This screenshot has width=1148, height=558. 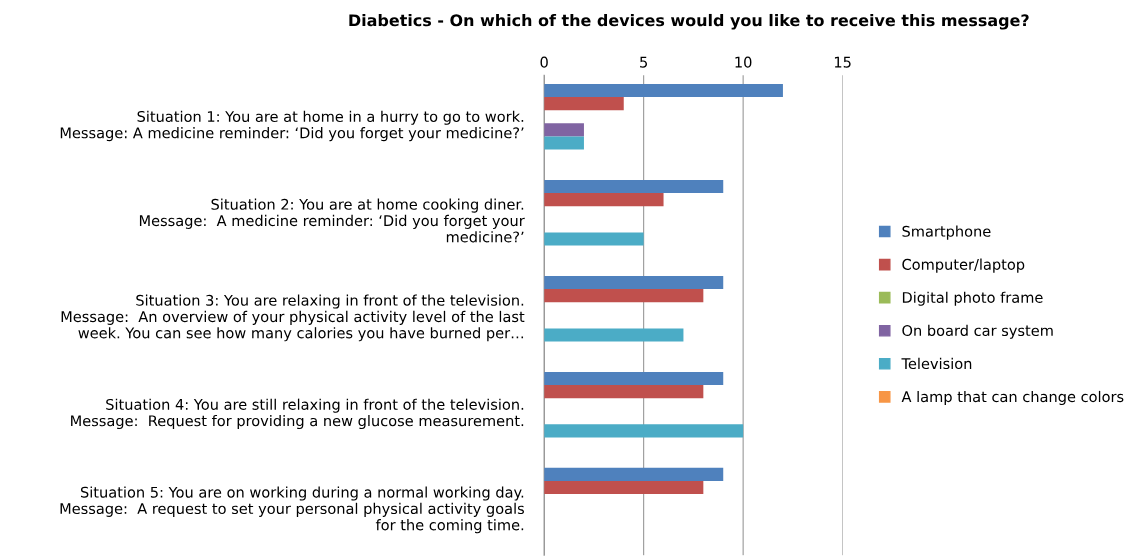 What do you see at coordinates (977, 331) in the screenshot?
I see `legend-label: On board car system` at bounding box center [977, 331].